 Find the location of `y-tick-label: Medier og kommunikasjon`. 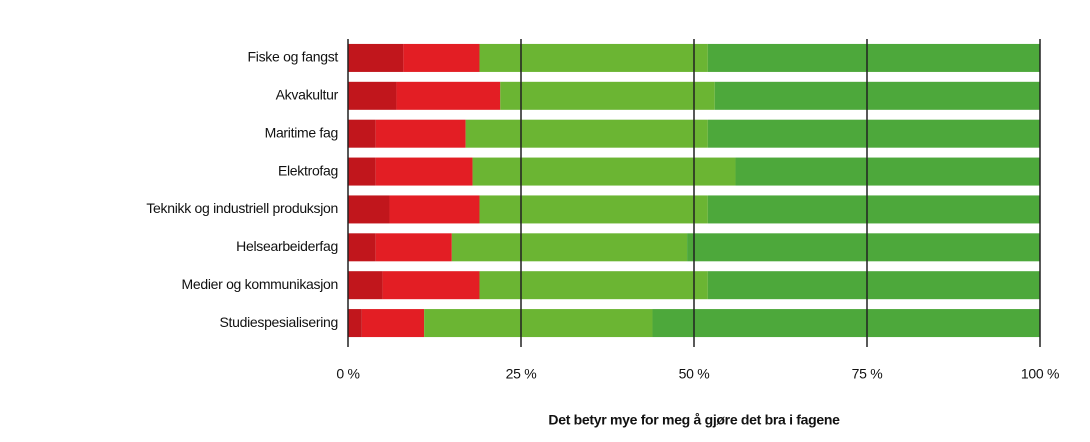

y-tick-label: Medier og kommunikasjon is located at coordinates (259, 284).